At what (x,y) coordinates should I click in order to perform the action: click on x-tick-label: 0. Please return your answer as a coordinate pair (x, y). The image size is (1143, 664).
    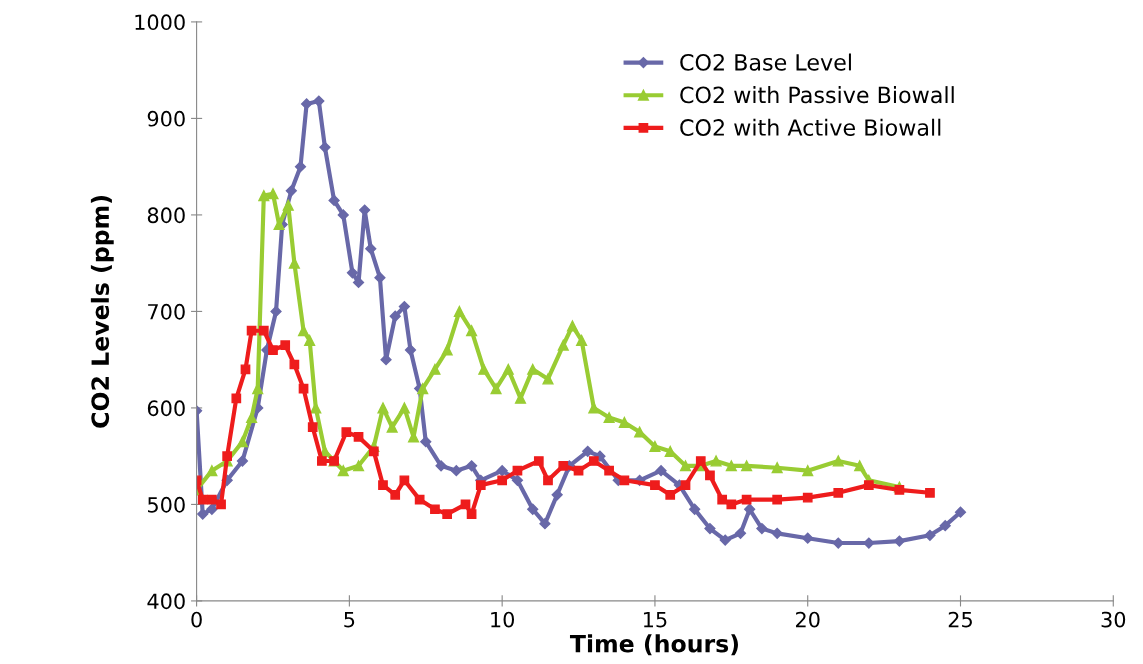
    Looking at the image, I should click on (196, 619).